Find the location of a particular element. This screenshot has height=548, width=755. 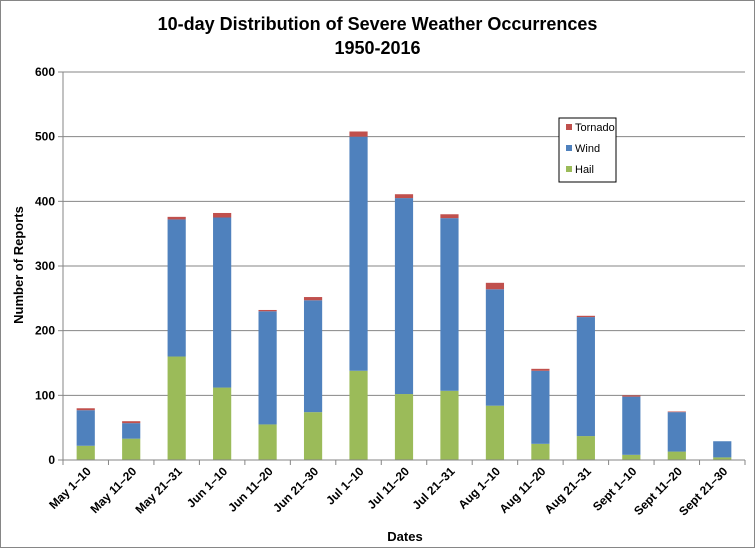

legend-swatch-hail is located at coordinates (569, 169).